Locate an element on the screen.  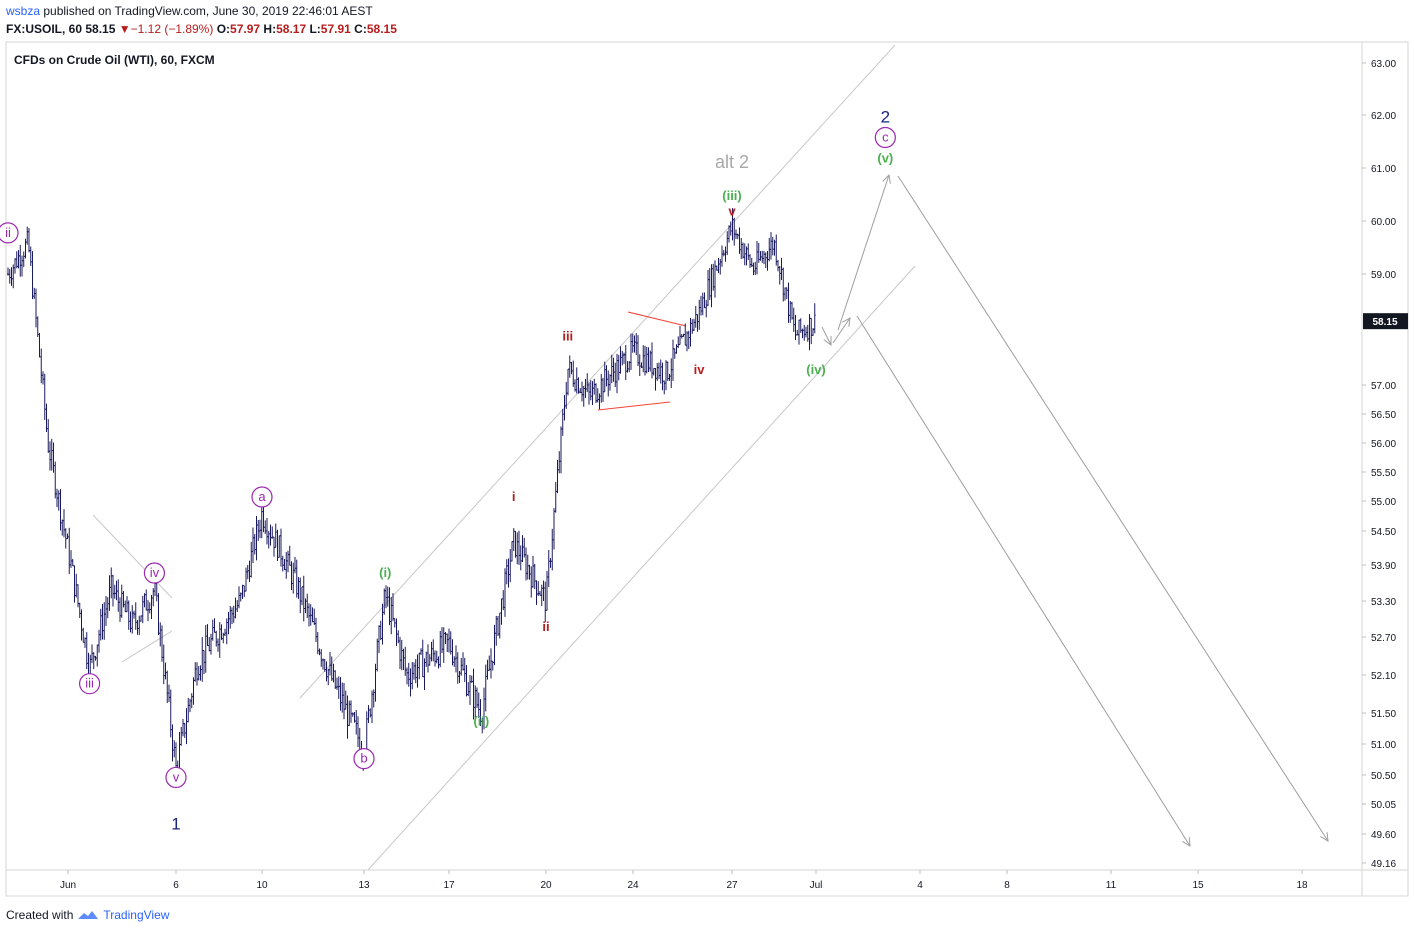
wave-label: ii is located at coordinates (545, 626).